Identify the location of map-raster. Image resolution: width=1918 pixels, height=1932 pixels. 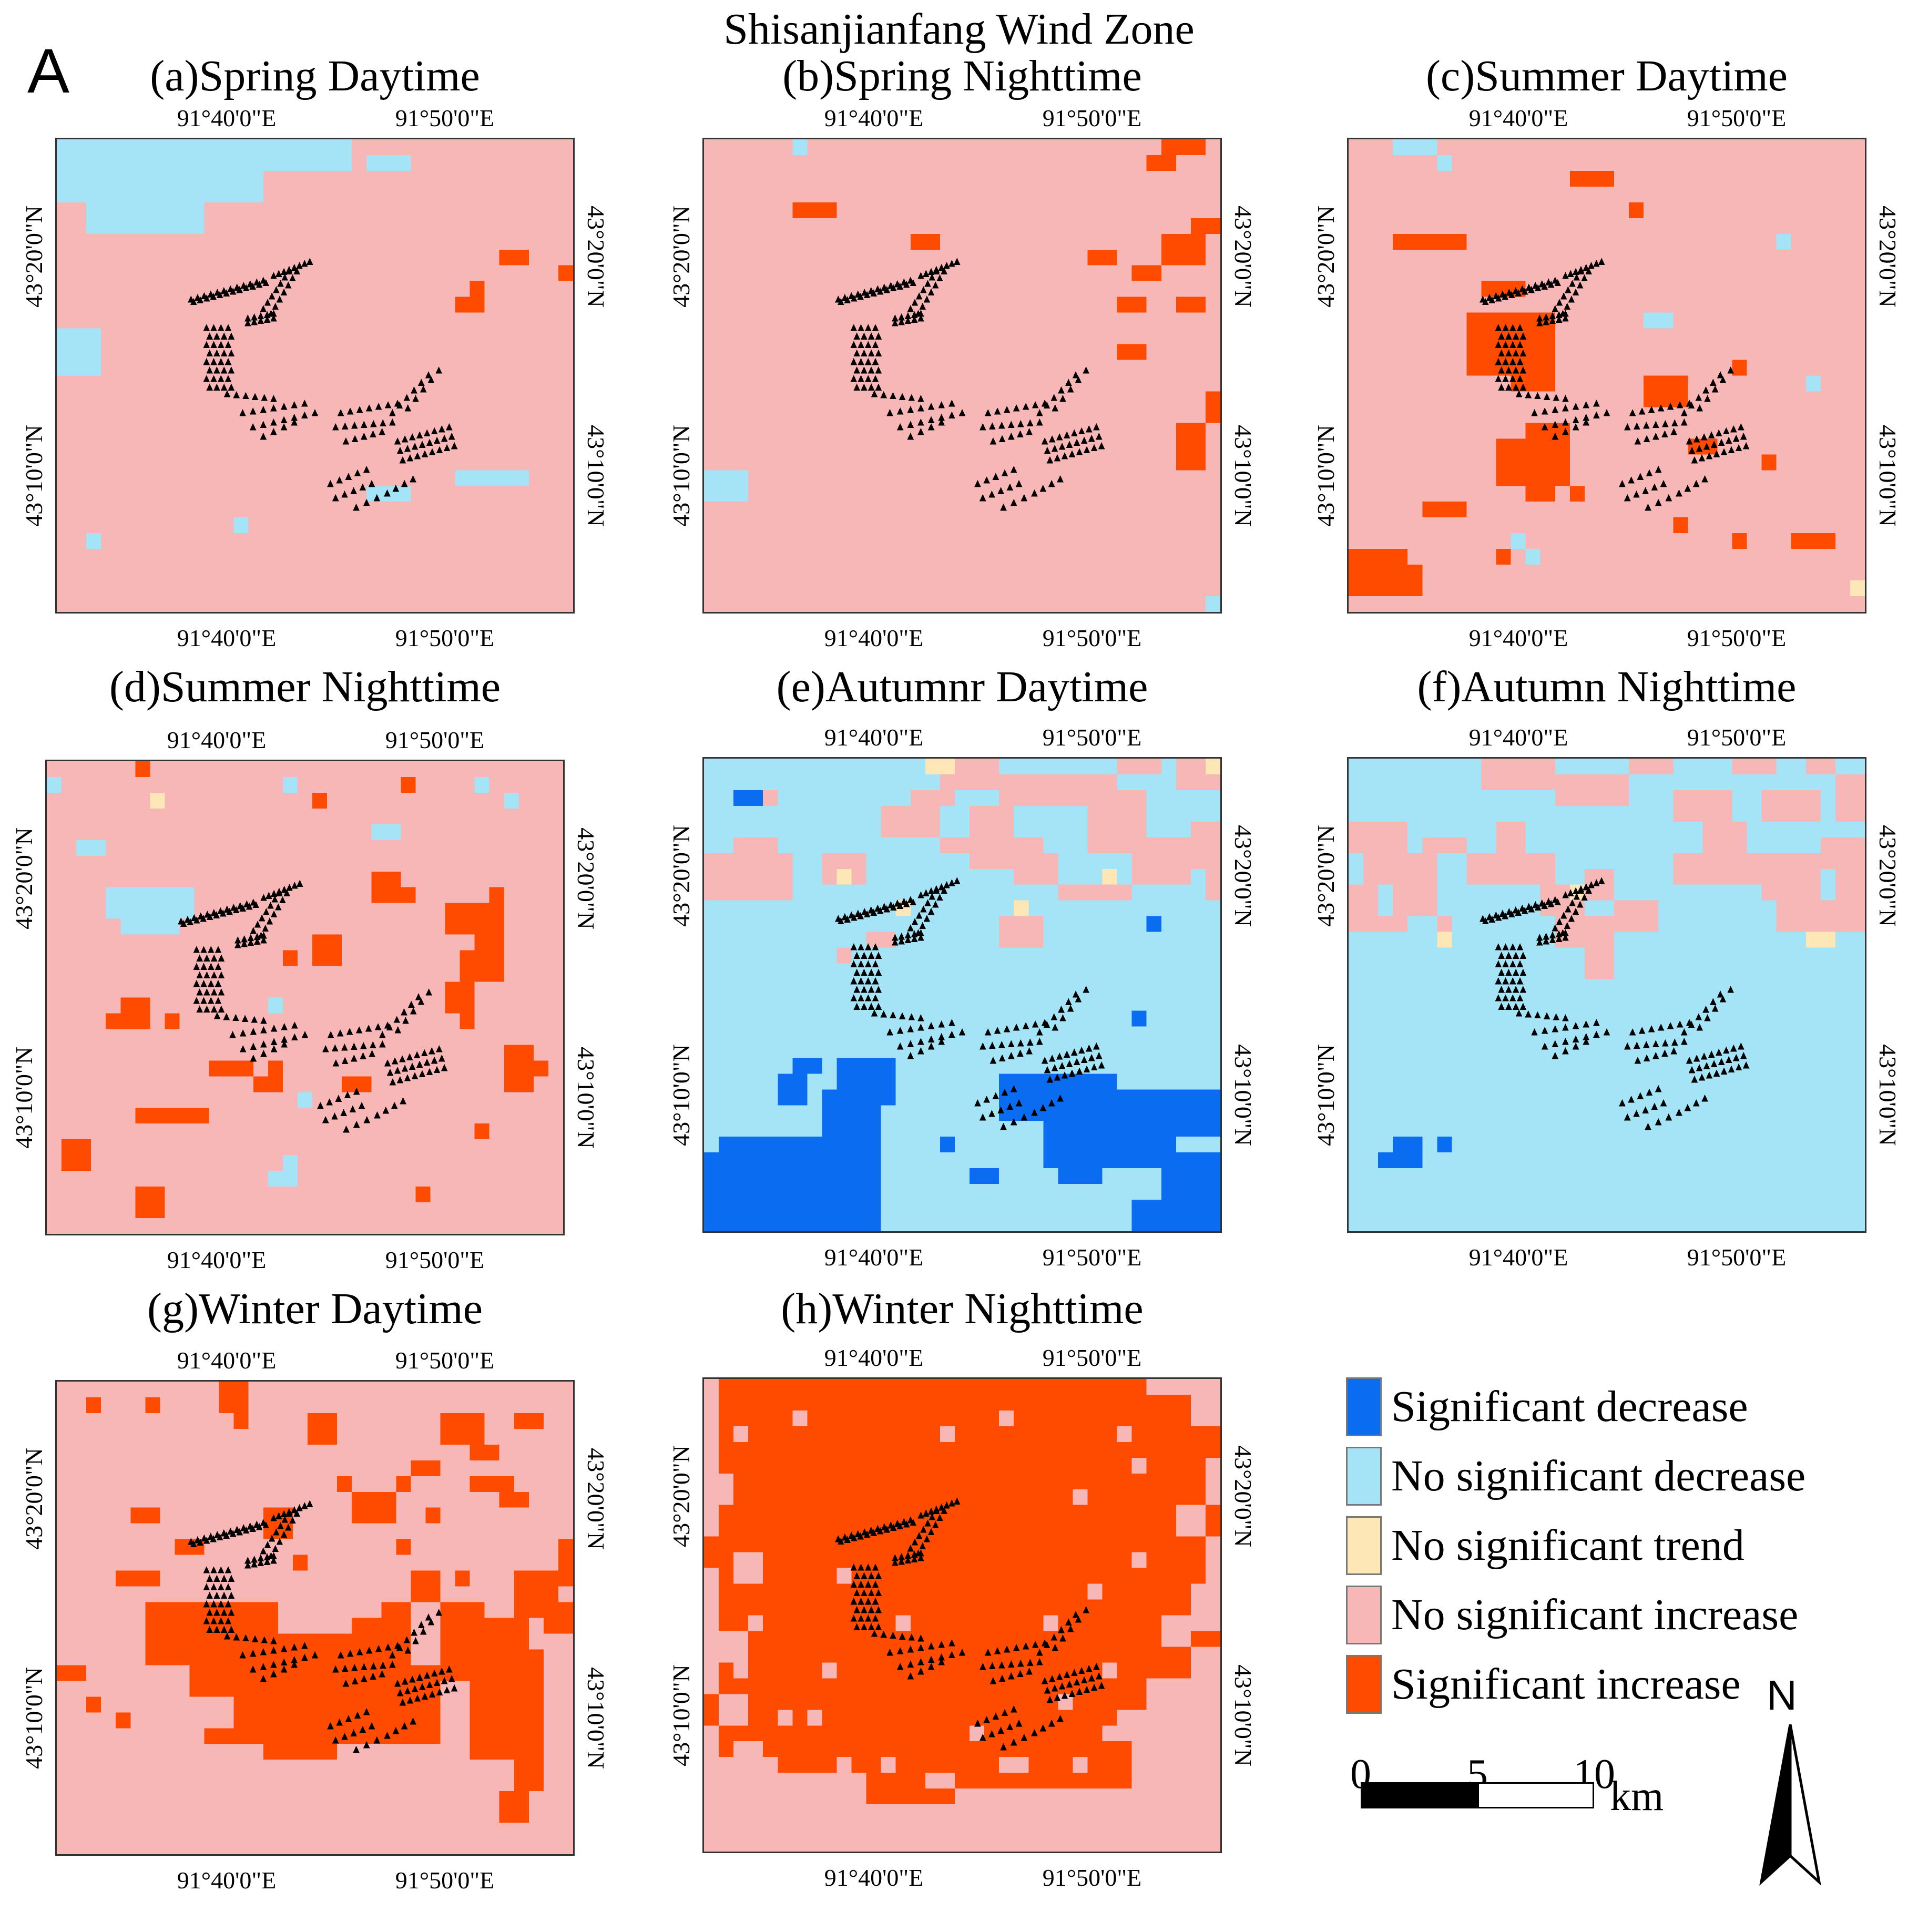
(1606, 376).